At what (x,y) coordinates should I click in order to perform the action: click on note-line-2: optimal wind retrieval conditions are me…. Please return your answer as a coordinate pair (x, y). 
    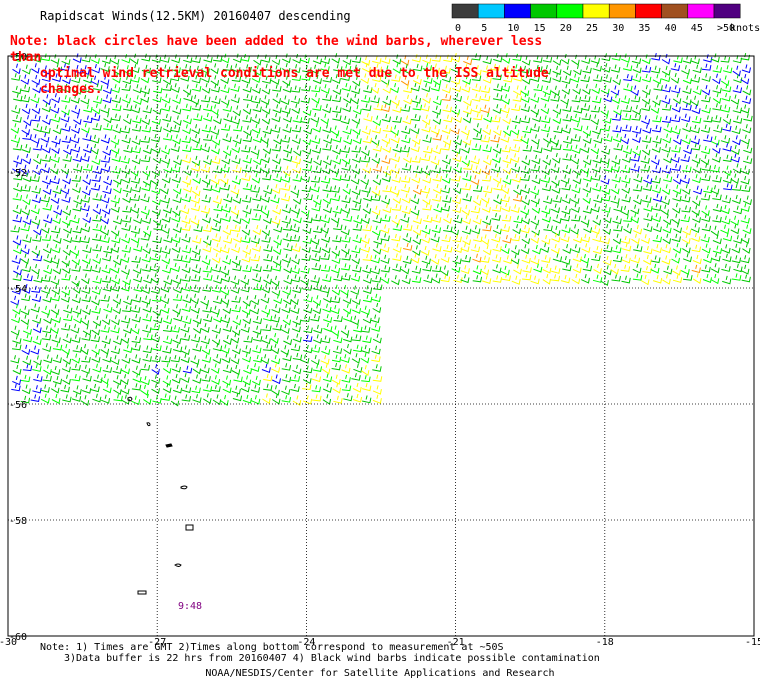
    Looking at the image, I should click on (294, 81).